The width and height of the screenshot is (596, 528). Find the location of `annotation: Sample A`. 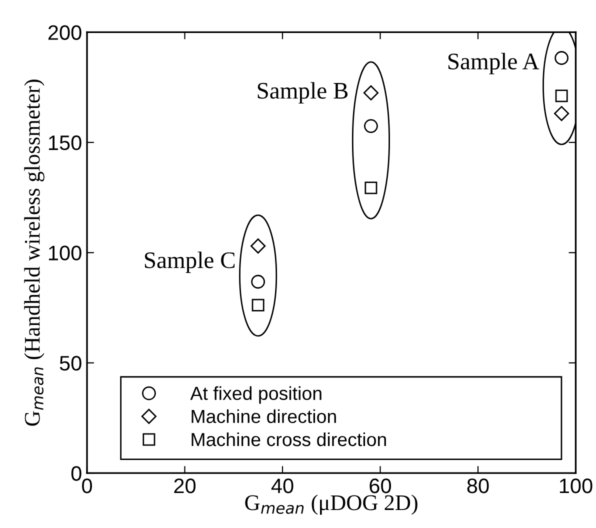

annotation: Sample A is located at coordinates (494, 63).